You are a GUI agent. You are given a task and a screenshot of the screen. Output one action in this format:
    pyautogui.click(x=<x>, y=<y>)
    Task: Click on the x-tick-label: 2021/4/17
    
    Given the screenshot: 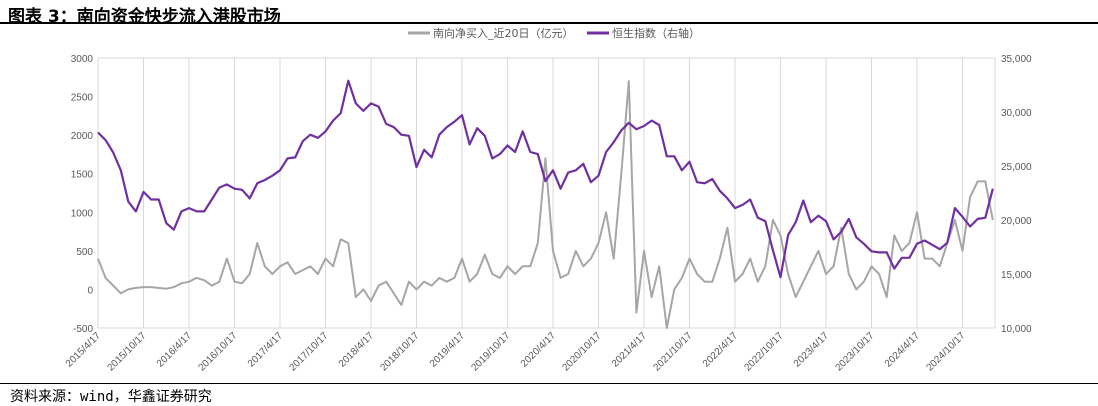 What is the action you would take?
    pyautogui.click(x=630, y=350)
    